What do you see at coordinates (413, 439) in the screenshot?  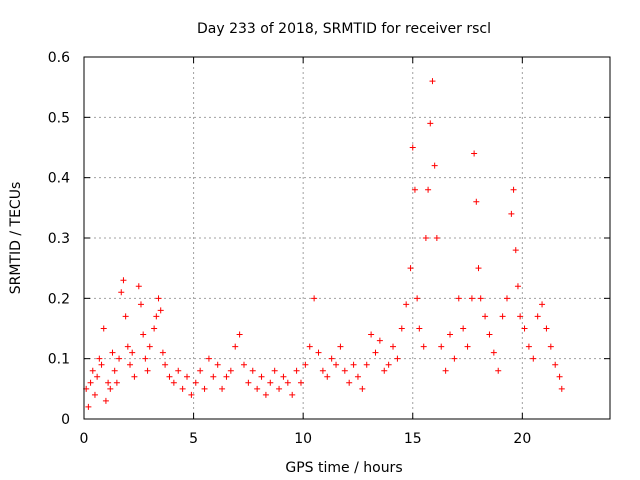 I see `x-tick-label: 15` at bounding box center [413, 439].